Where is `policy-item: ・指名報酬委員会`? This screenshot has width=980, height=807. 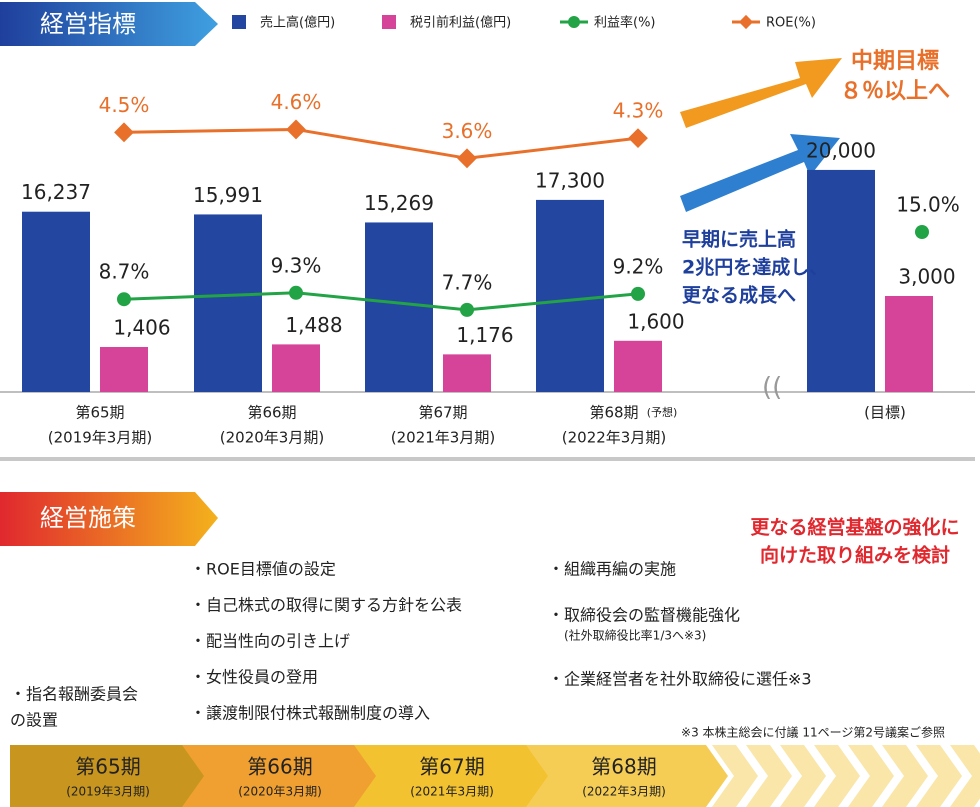
policy-item: ・指名報酬委員会 is located at coordinates (74, 694).